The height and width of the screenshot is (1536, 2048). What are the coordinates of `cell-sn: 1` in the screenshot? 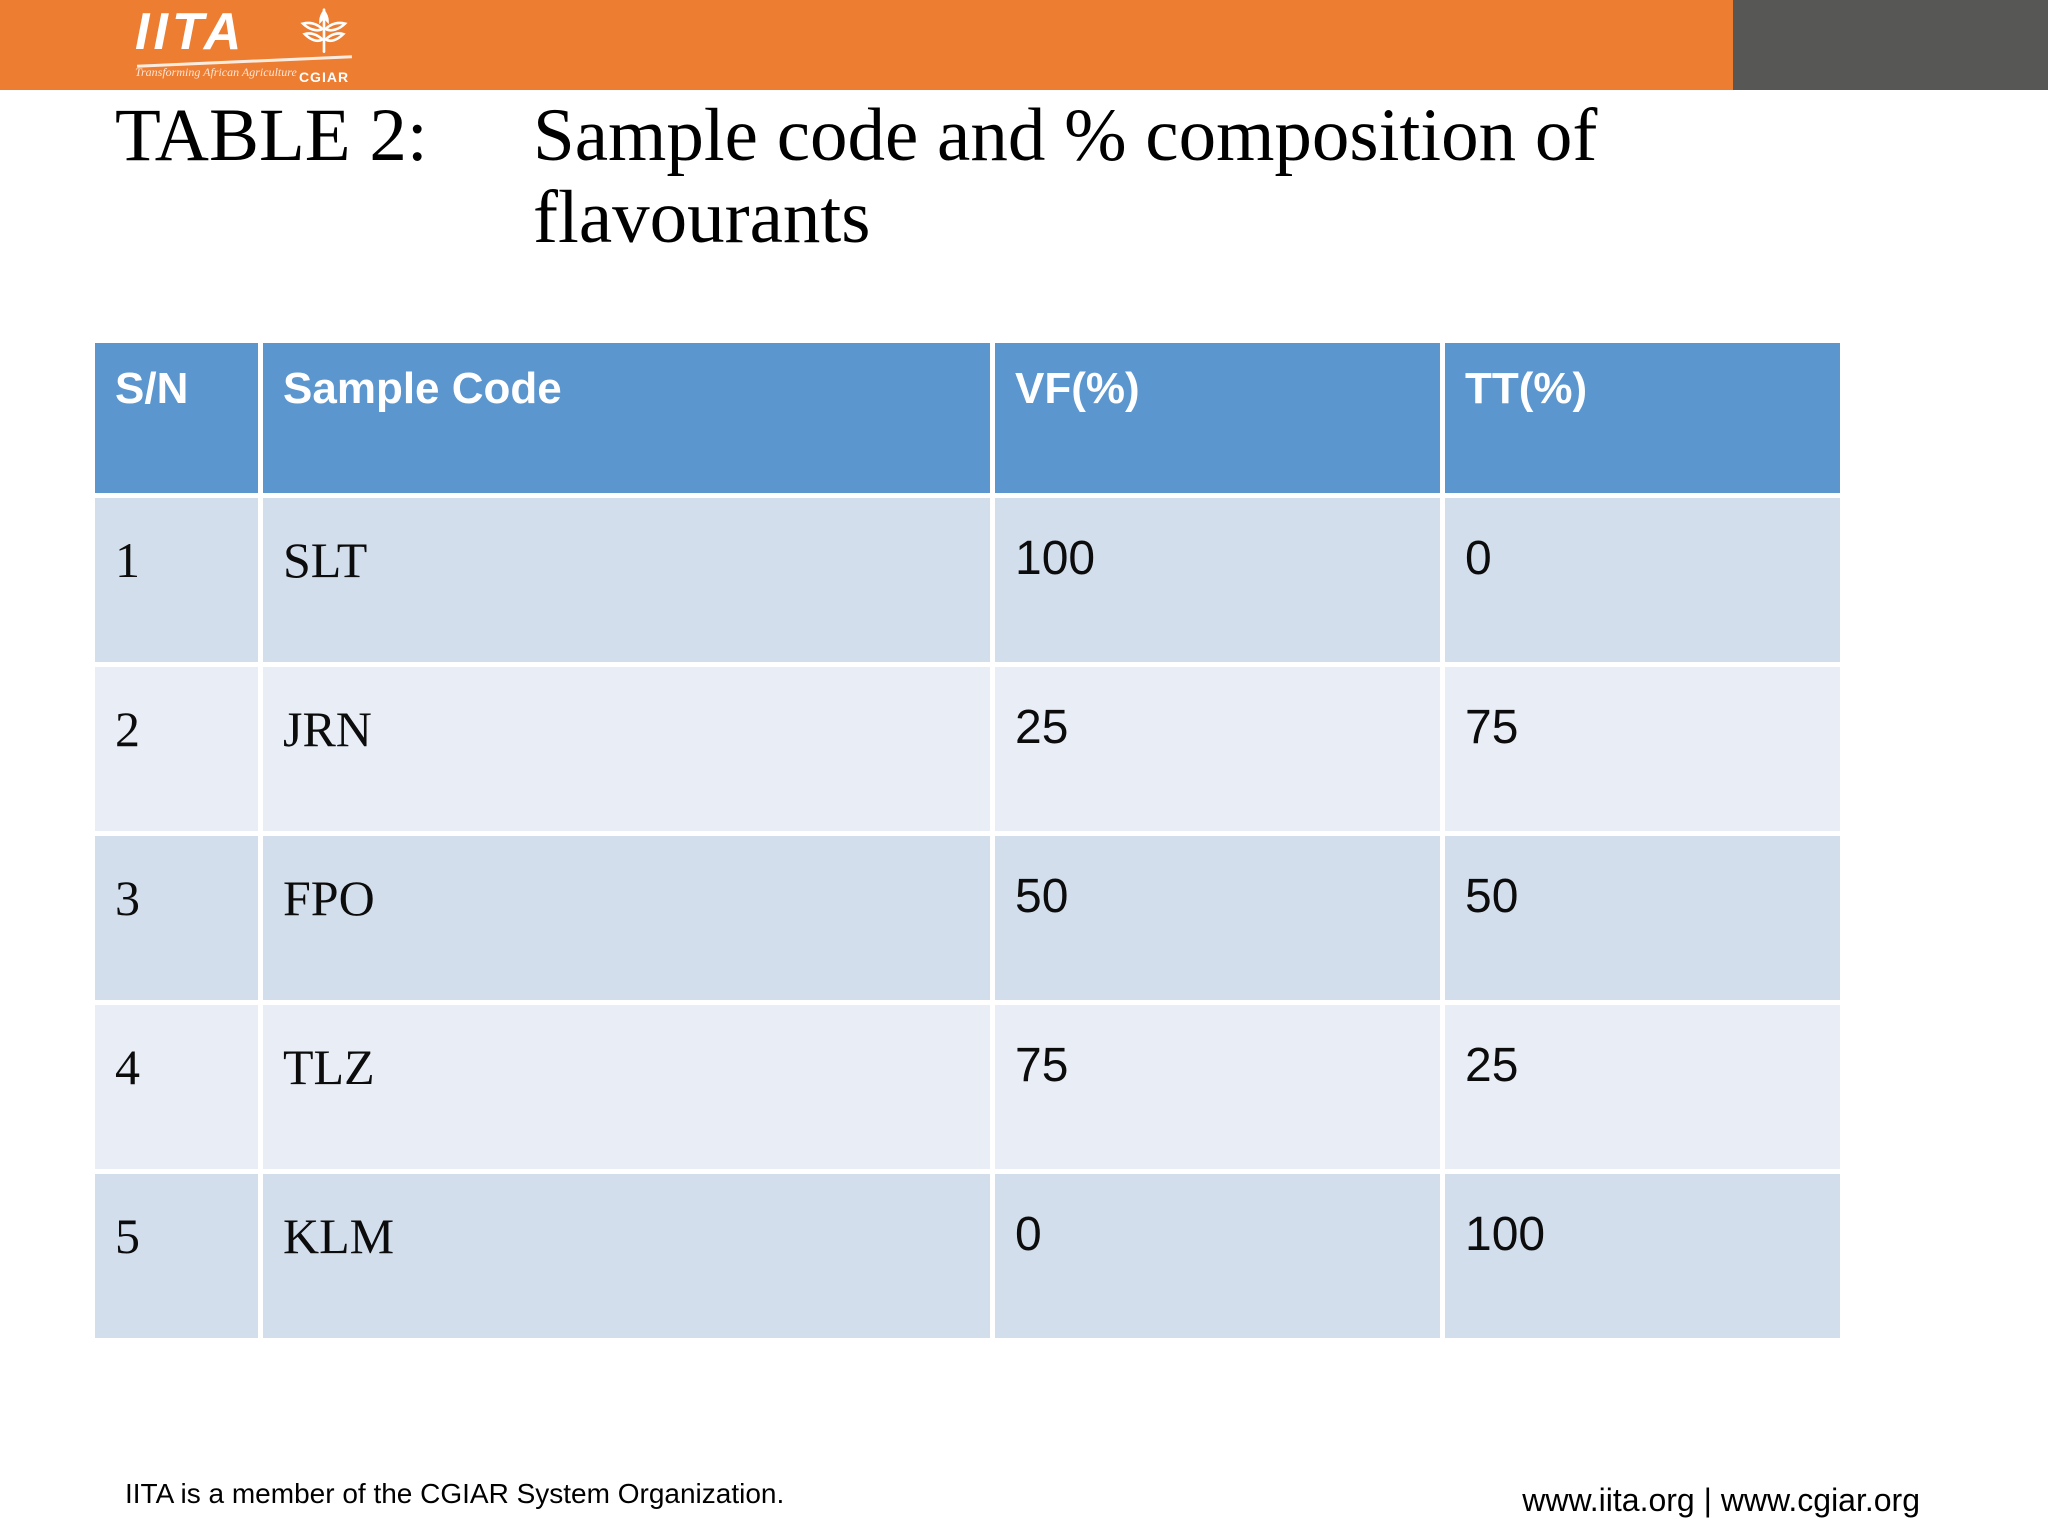 It's located at (176, 580).